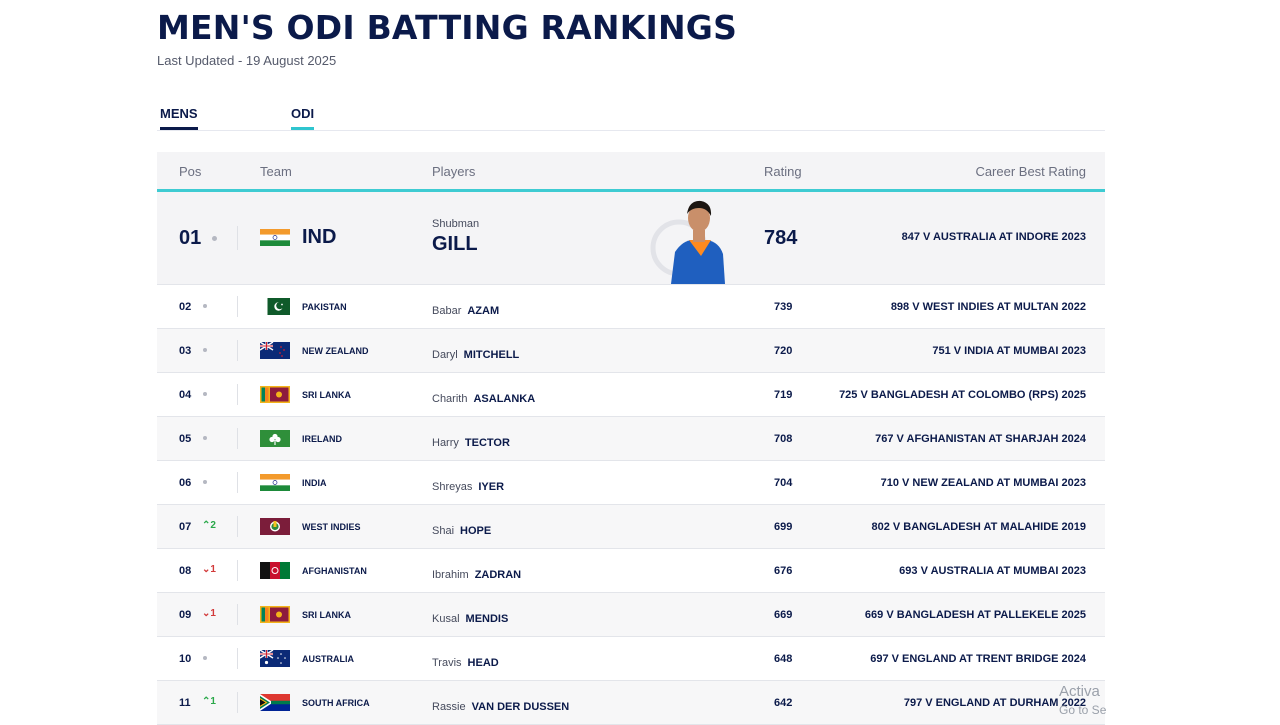 This screenshot has width=1280, height=725. What do you see at coordinates (179, 118) in the screenshot?
I see `tab-mens: MENS` at bounding box center [179, 118].